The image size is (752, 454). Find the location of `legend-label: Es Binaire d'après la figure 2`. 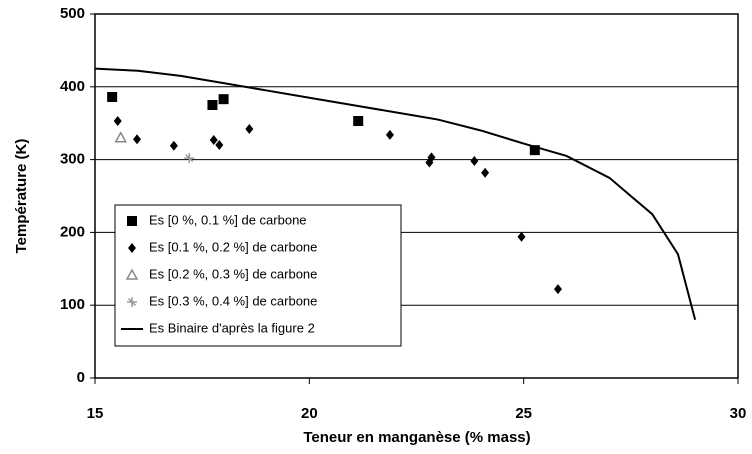

legend-label: Es Binaire d'après la figure 2 is located at coordinates (232, 327).